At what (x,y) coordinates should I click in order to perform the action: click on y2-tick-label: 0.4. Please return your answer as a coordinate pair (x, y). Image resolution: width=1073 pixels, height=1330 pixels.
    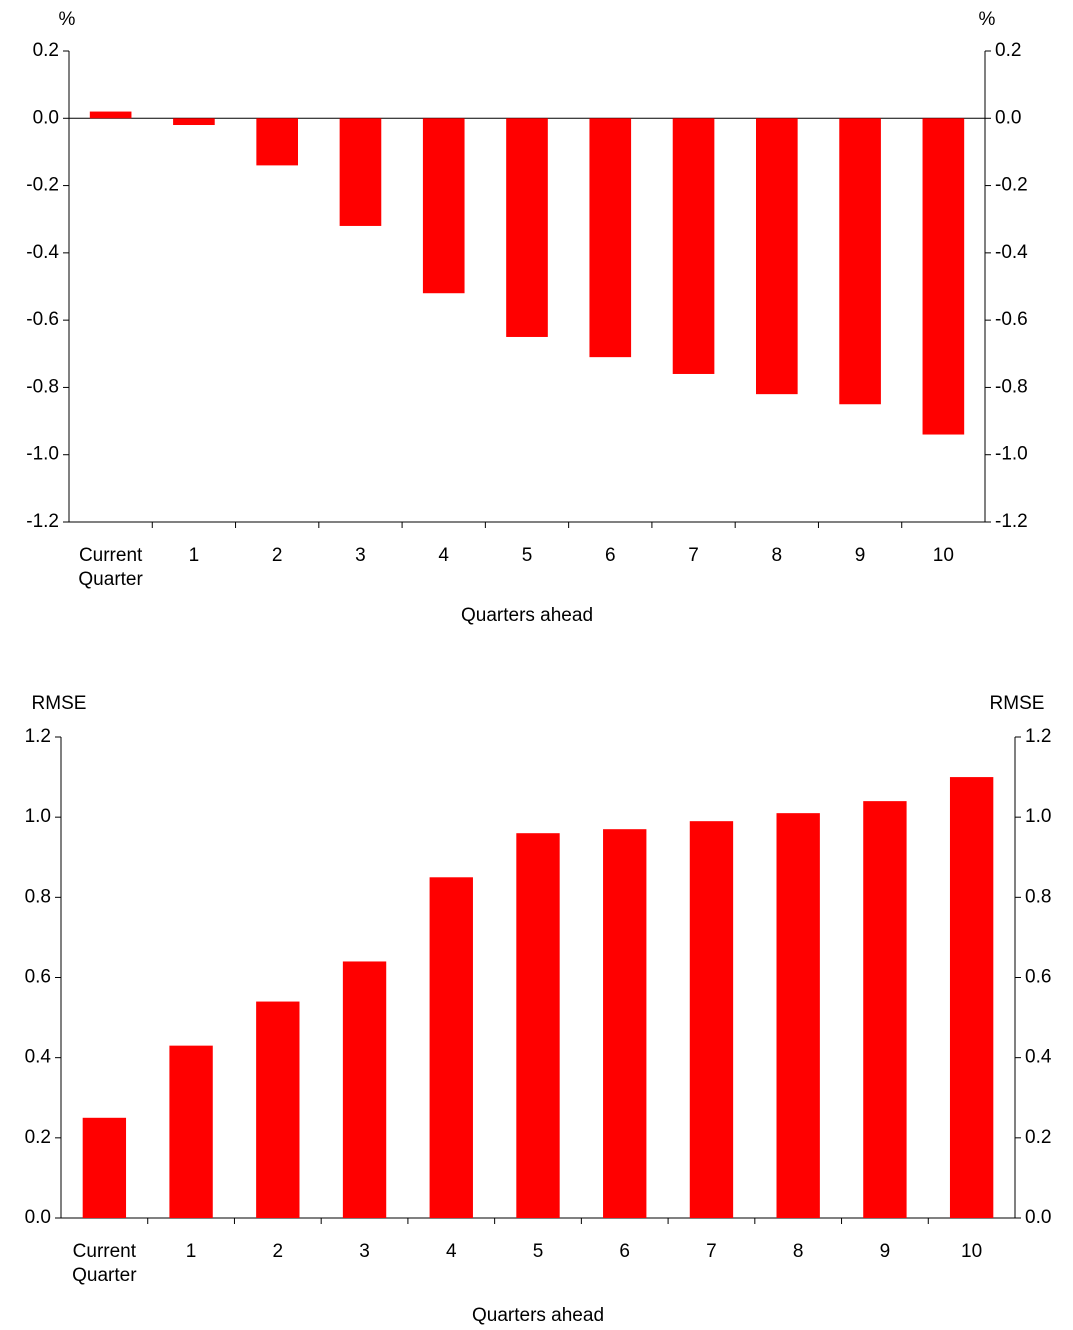
    Looking at the image, I should click on (1038, 1057).